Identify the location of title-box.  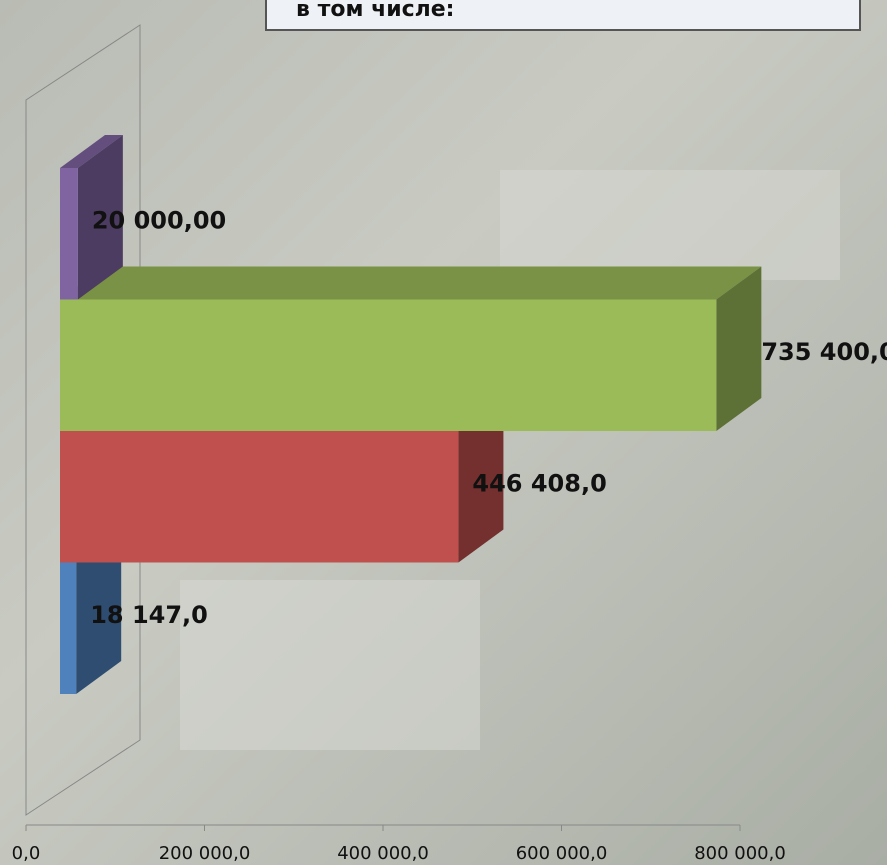
(563, 15).